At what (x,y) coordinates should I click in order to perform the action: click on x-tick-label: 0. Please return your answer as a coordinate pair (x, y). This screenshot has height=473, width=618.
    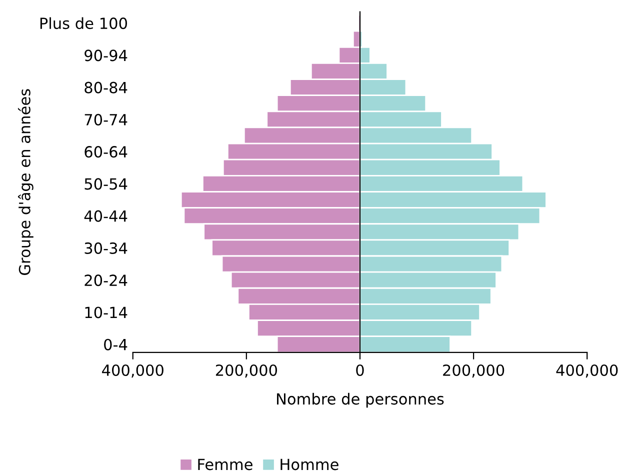
    Looking at the image, I should click on (360, 370).